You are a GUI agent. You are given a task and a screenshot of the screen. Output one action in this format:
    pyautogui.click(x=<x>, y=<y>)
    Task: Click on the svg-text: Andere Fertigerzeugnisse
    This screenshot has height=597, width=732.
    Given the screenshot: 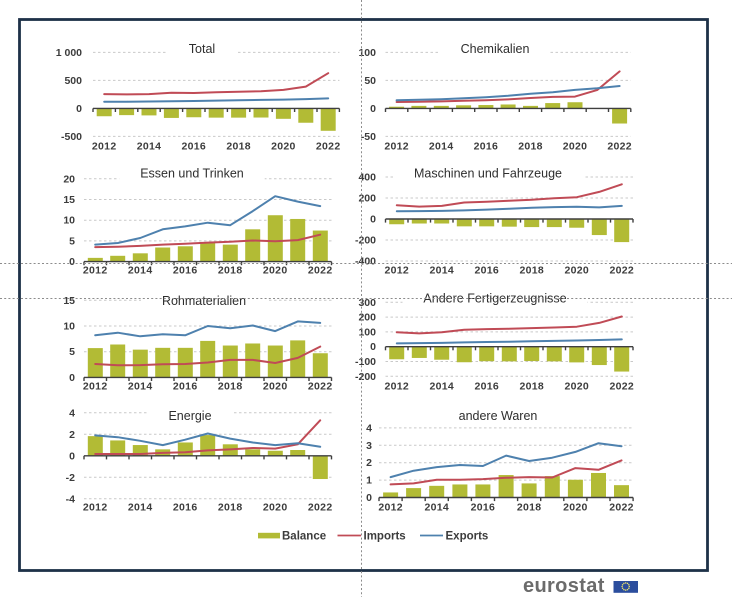 What is the action you would take?
    pyautogui.click(x=494, y=299)
    